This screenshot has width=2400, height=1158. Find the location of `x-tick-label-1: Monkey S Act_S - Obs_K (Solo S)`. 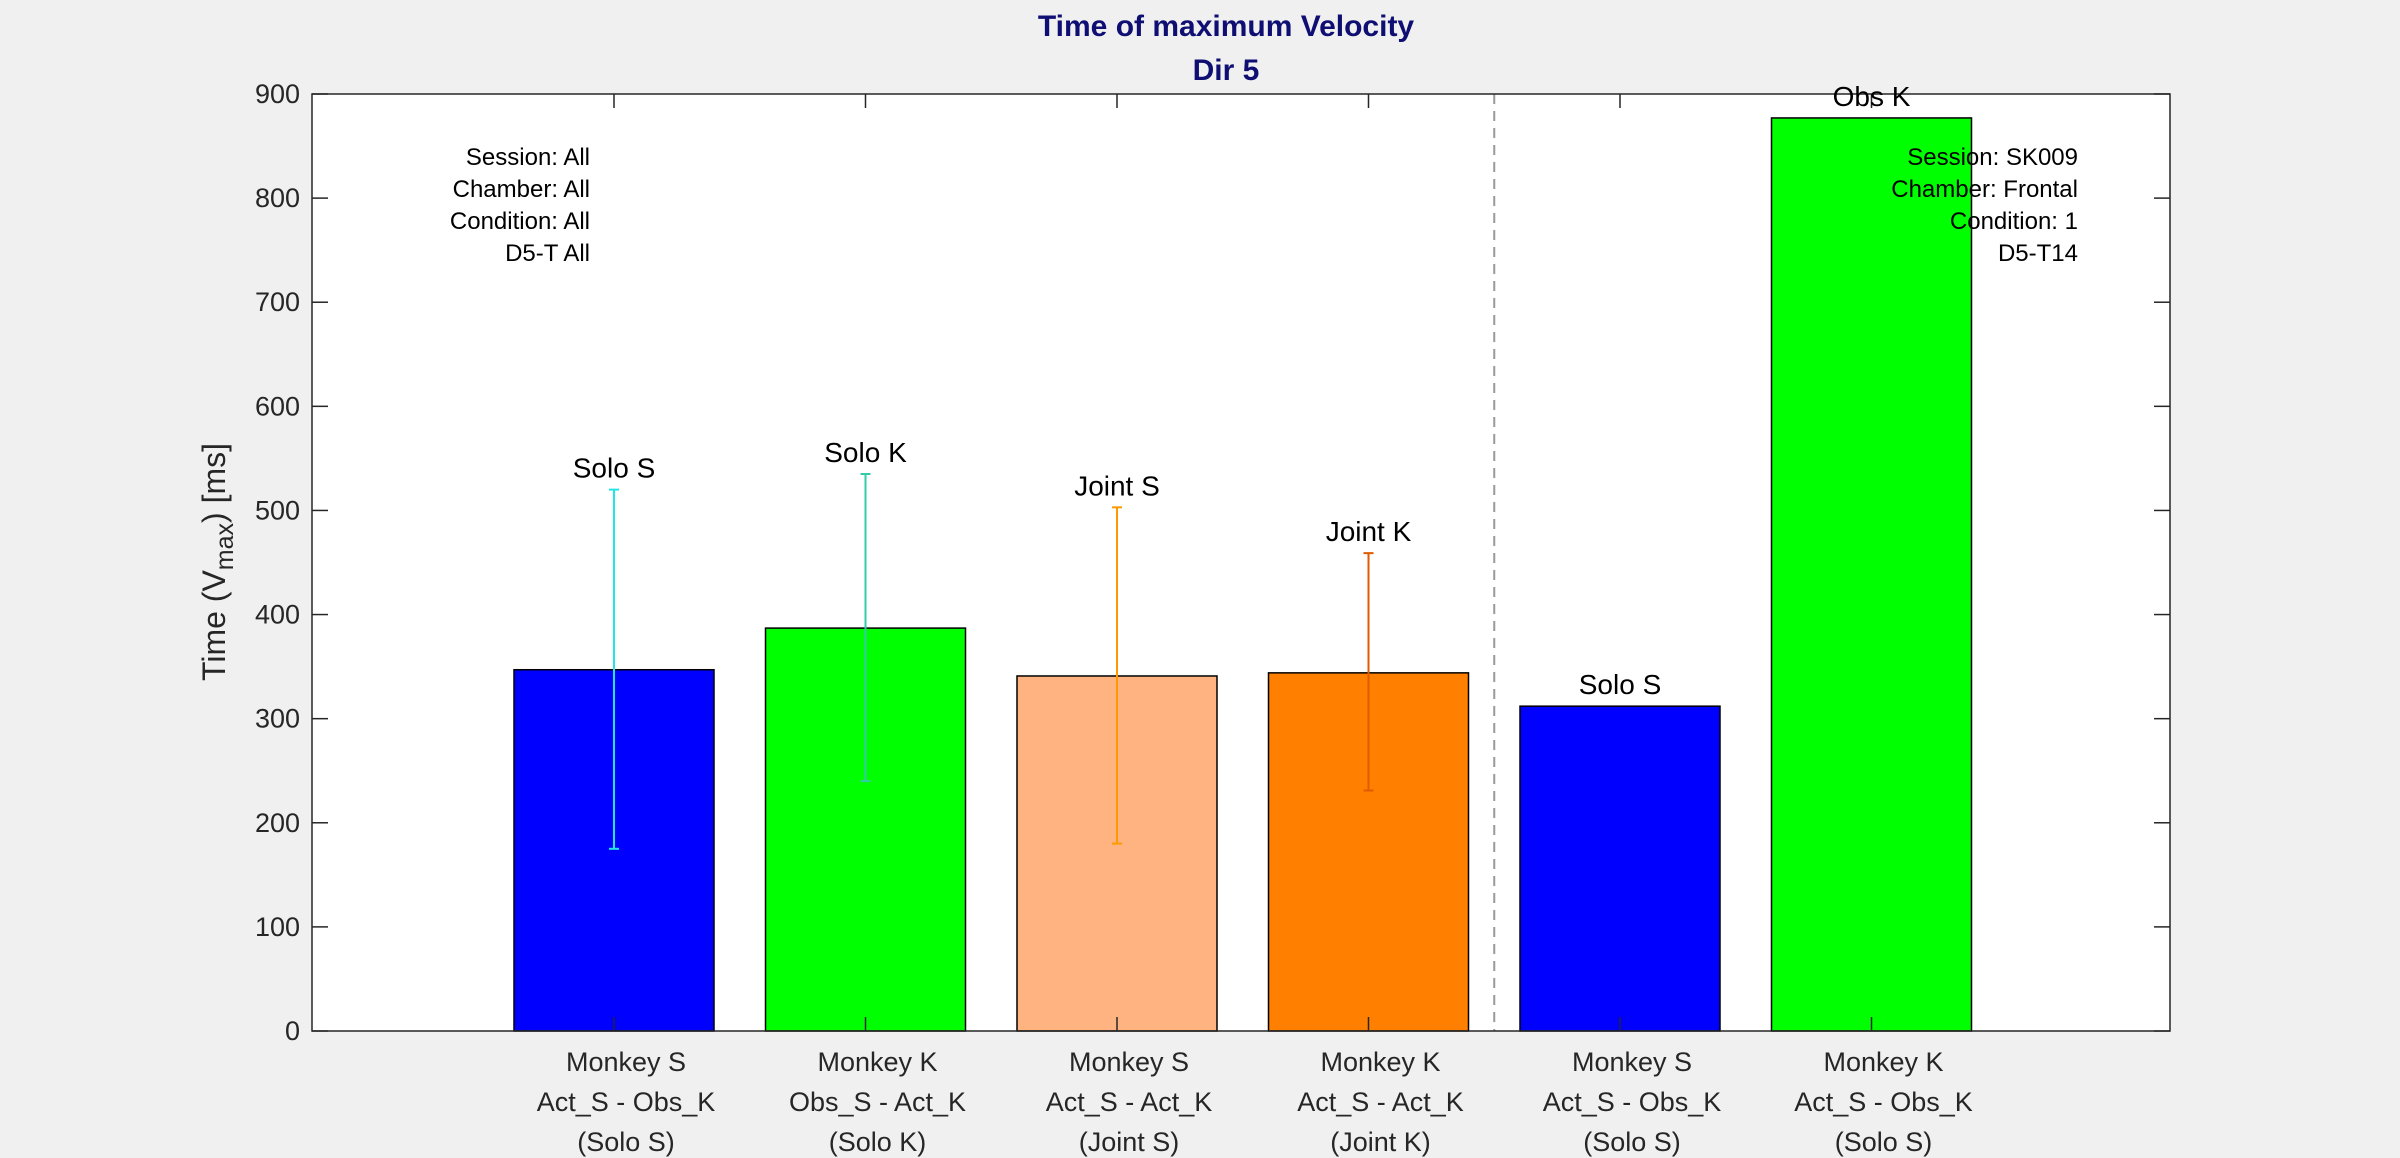

x-tick-label-1: Monkey S Act_S - Obs_K (Solo S) is located at coordinates (626, 1102).